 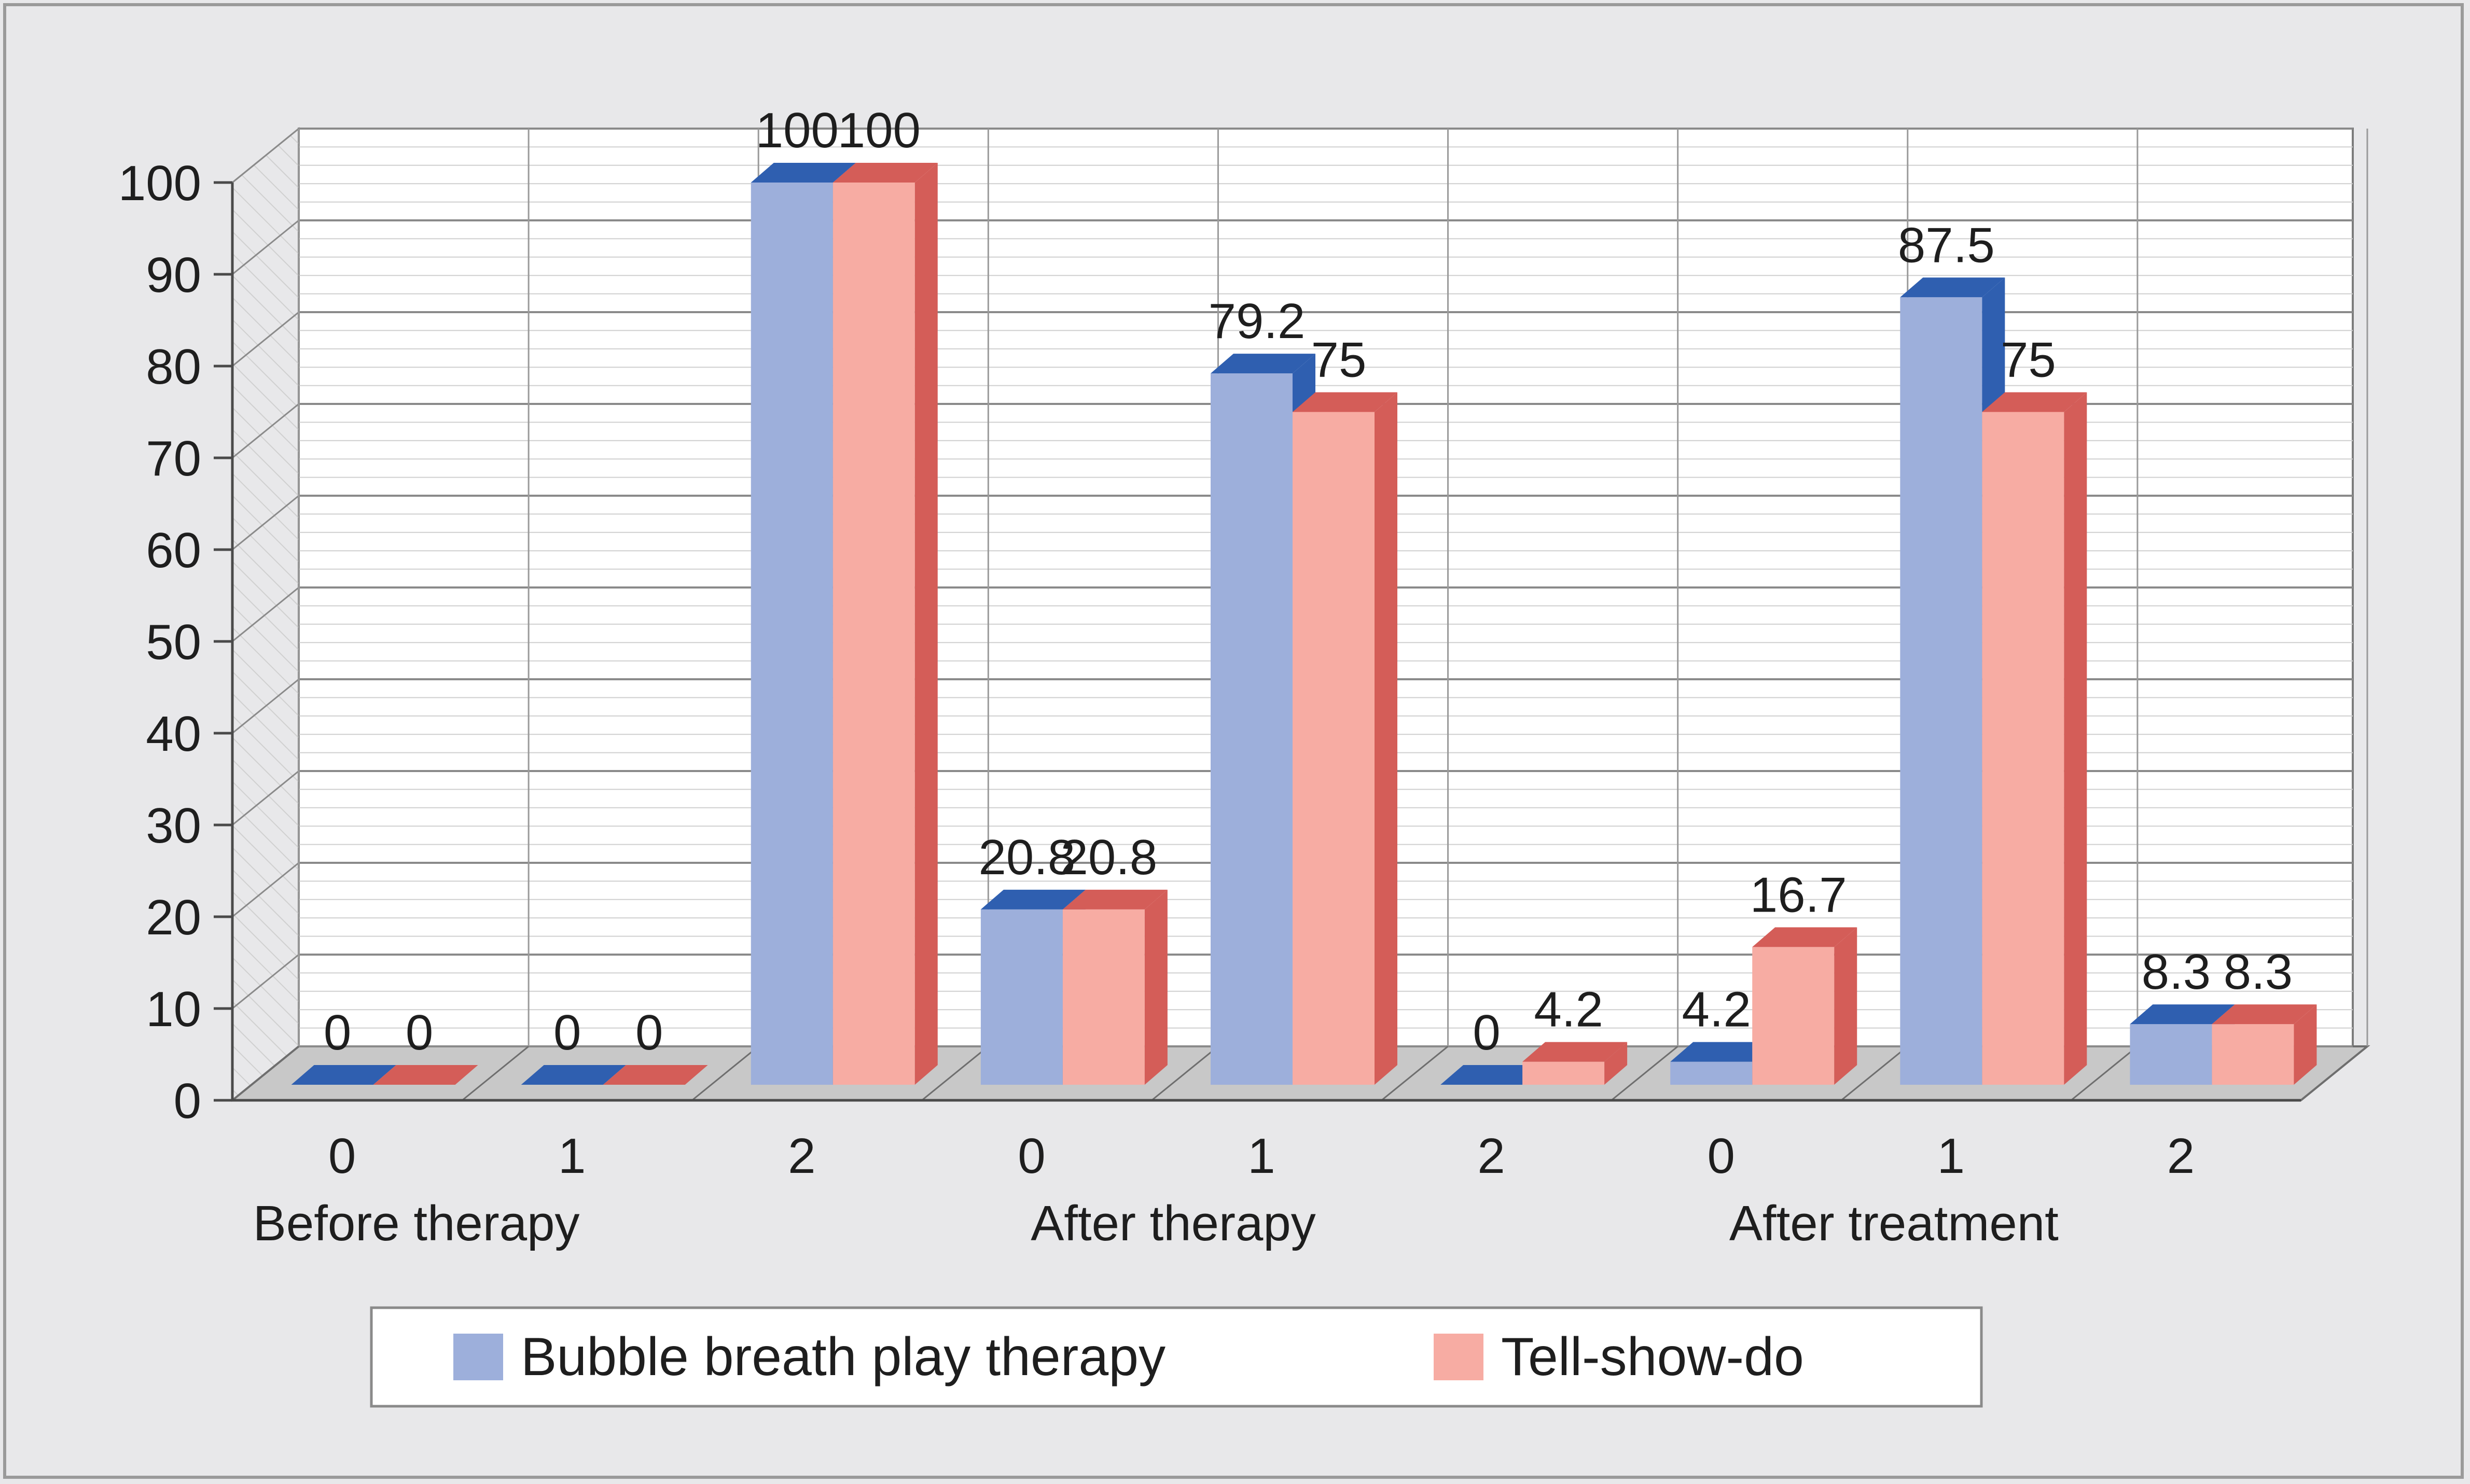 I want to click on data-label: 8.3, so click(x=2258, y=972).